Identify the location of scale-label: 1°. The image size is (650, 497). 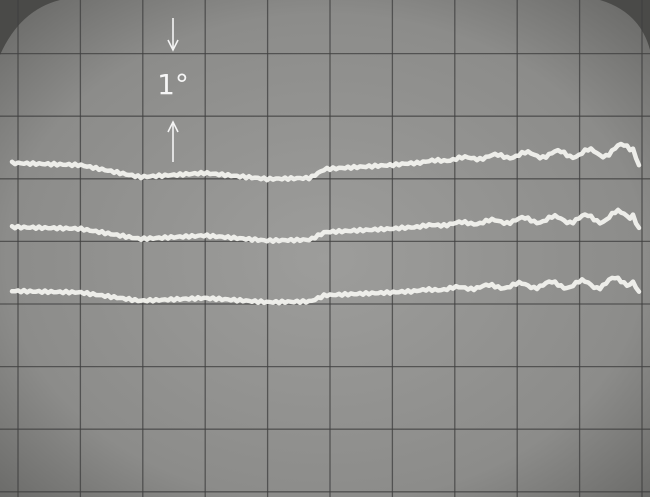
(173, 84).